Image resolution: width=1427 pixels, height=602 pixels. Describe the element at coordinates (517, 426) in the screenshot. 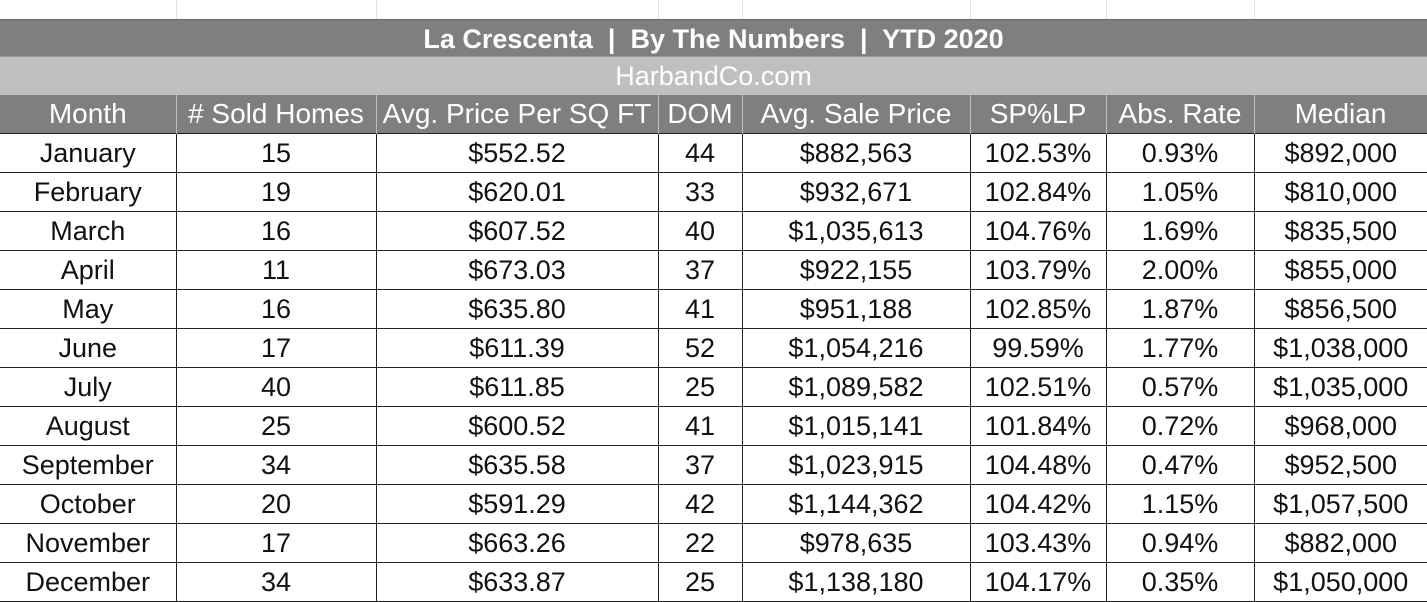

I see `cell-avg-price-per-sqft: $600.52` at that location.